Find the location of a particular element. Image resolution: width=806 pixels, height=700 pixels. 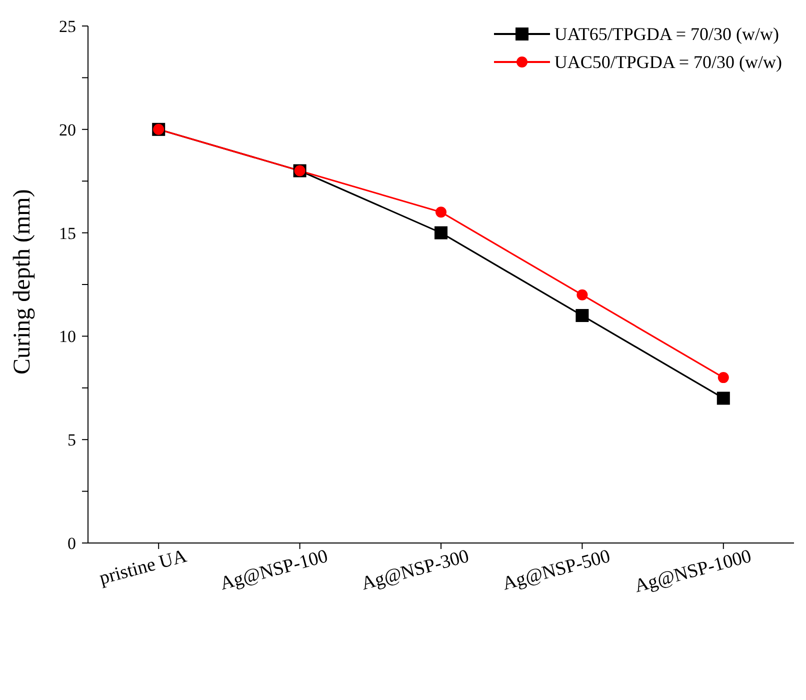

y-tick-label: 5 is located at coordinates (72, 440).